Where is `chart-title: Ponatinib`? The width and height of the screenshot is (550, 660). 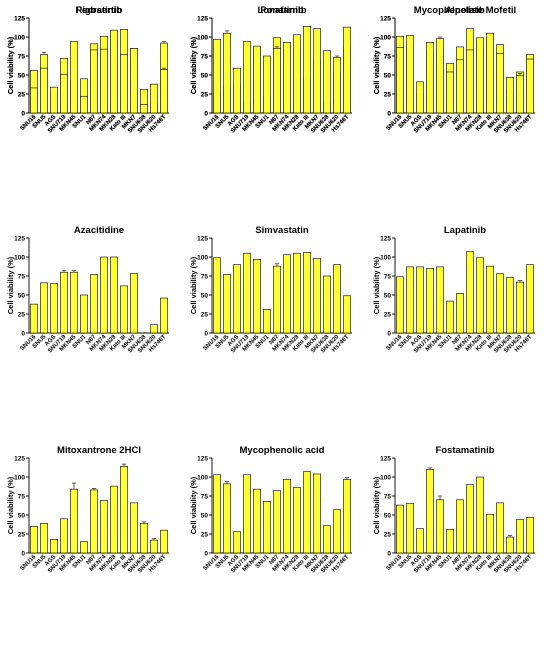 chart-title: Ponatinib is located at coordinates (281, 10).